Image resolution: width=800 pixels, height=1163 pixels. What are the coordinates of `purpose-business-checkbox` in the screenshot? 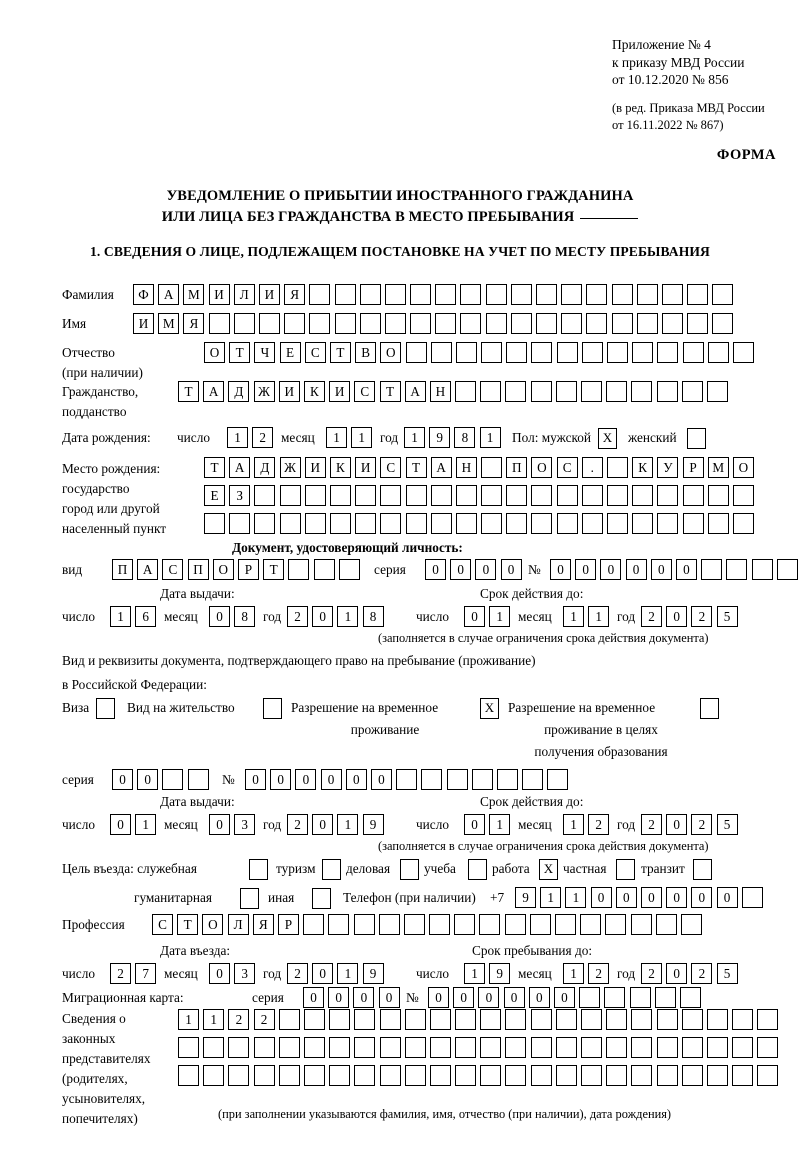 It's located at (409, 870).